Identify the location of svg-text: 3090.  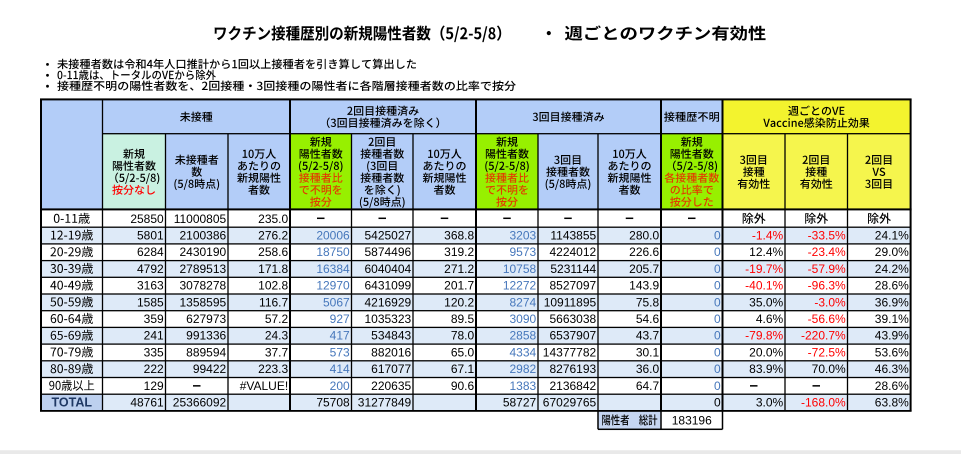
(522, 319).